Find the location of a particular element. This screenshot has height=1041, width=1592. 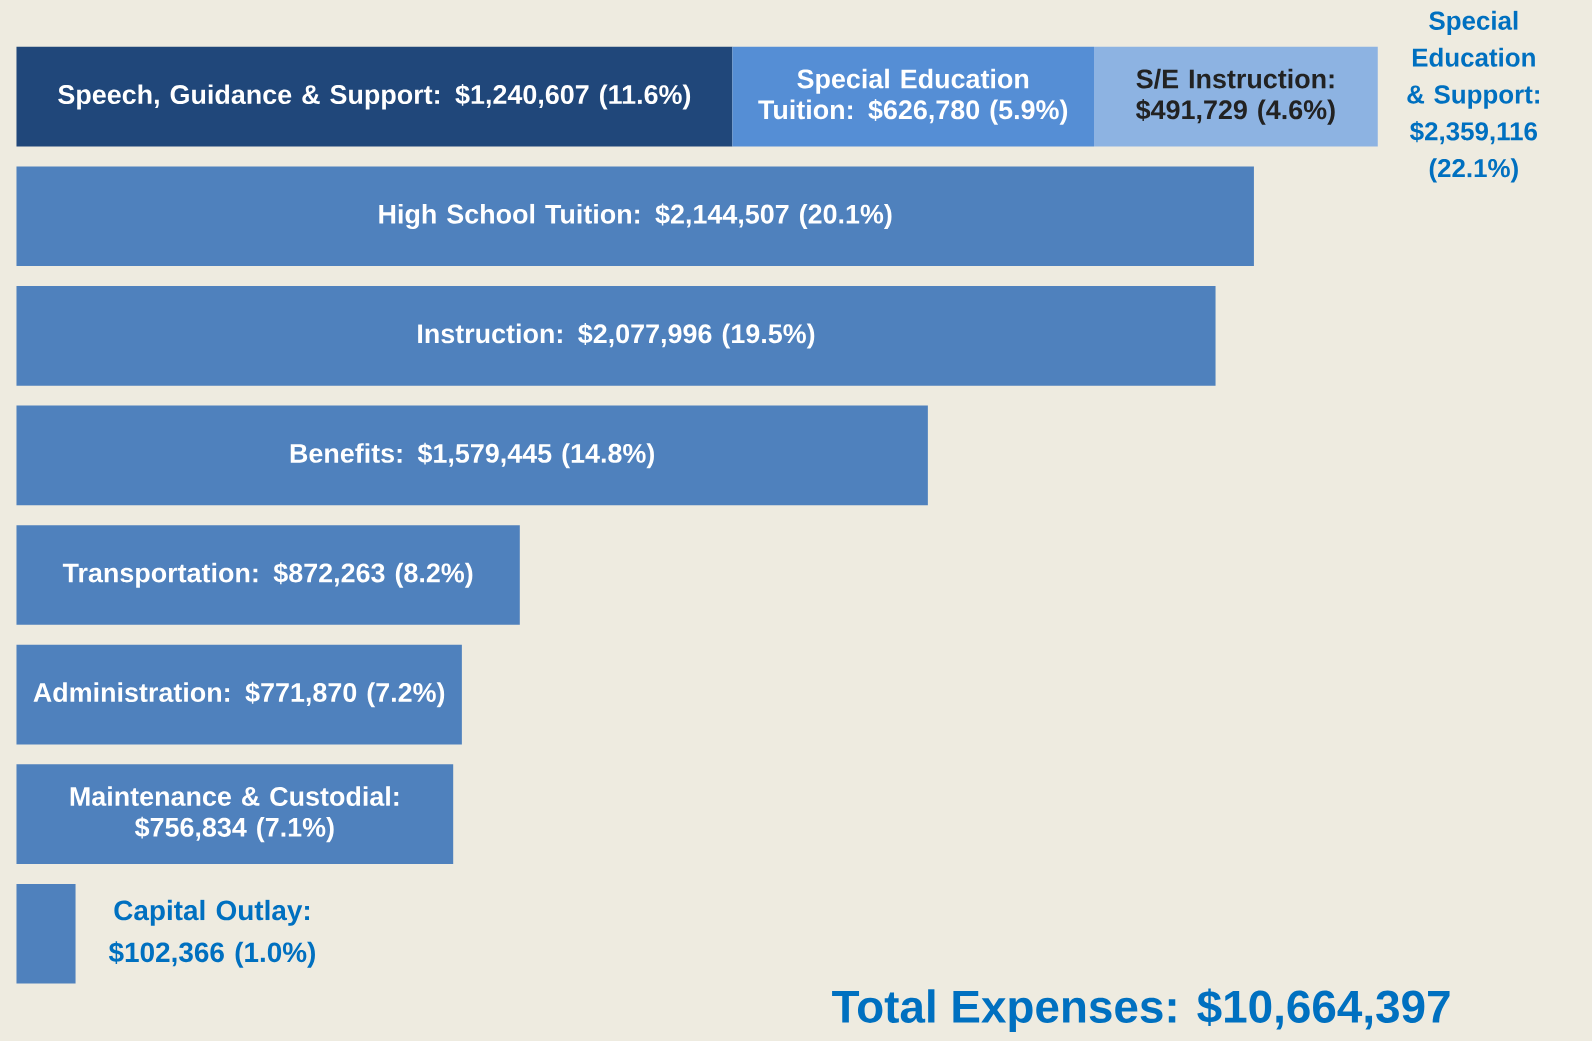

data-label: Administration: $771,870 (7.2%) is located at coordinates (239, 694).